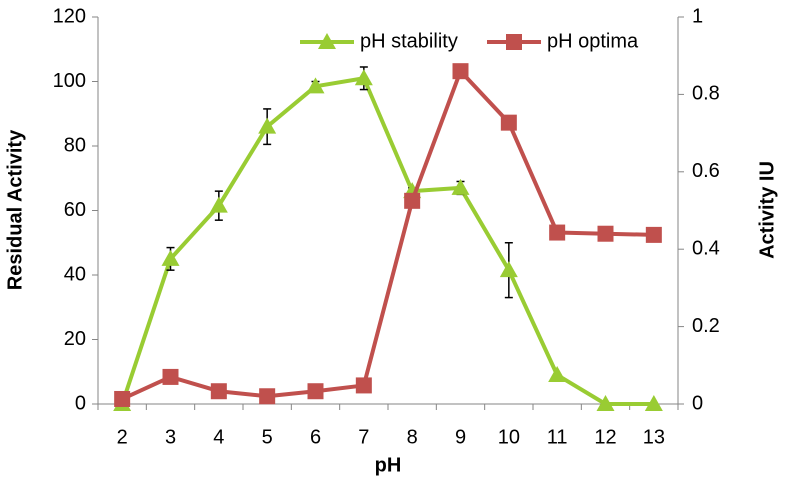 This screenshot has width=786, height=482. What do you see at coordinates (15, 209) in the screenshot?
I see `y-axis-label: Residual Activity` at bounding box center [15, 209].